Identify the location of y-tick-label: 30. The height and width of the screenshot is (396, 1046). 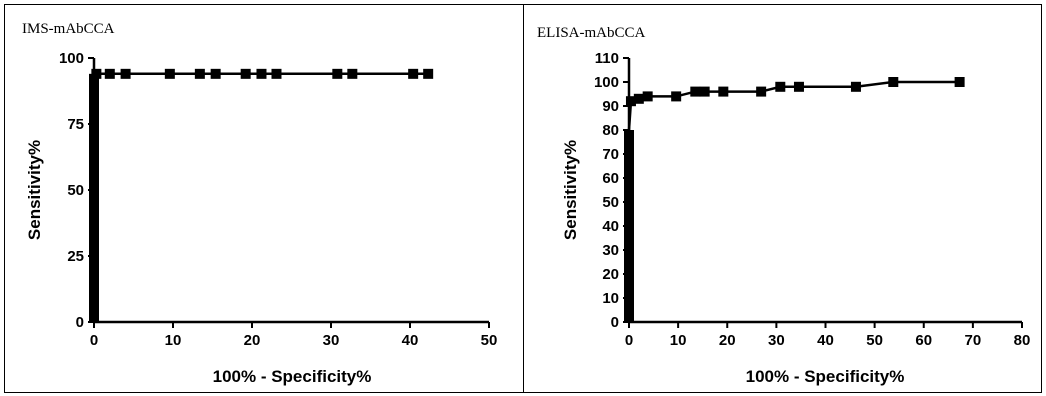
(610, 250).